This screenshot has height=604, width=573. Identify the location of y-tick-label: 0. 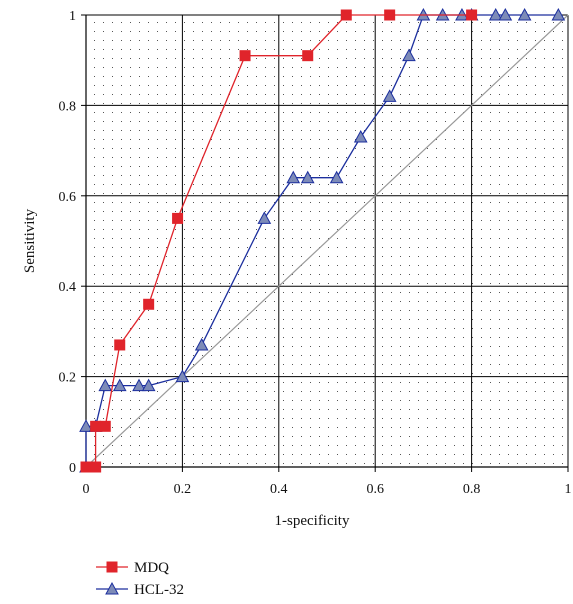
(72, 468).